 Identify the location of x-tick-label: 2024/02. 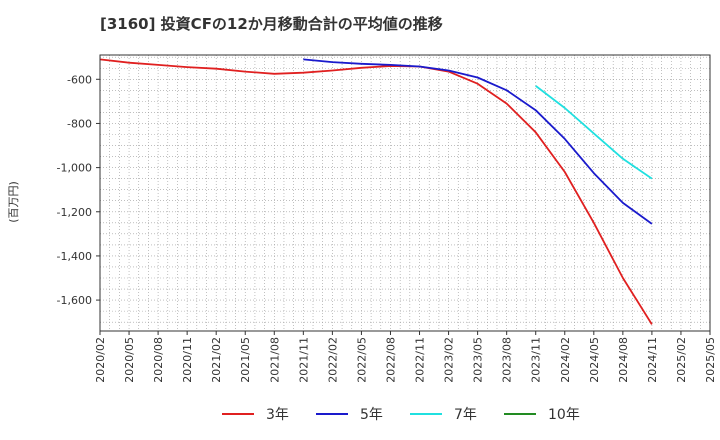
(565, 360).